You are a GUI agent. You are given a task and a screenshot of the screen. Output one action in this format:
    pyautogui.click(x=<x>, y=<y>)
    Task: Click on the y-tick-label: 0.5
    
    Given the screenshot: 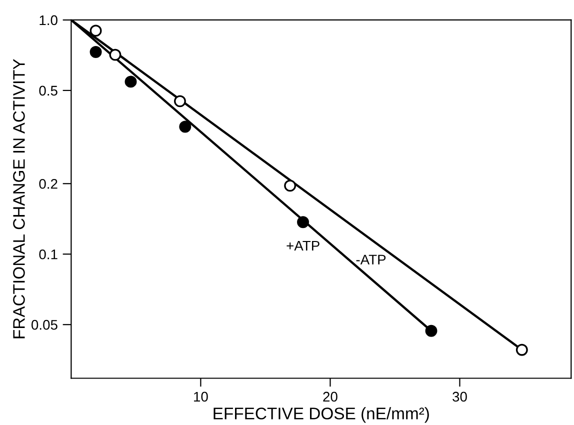 What is the action you would take?
    pyautogui.click(x=48, y=91)
    